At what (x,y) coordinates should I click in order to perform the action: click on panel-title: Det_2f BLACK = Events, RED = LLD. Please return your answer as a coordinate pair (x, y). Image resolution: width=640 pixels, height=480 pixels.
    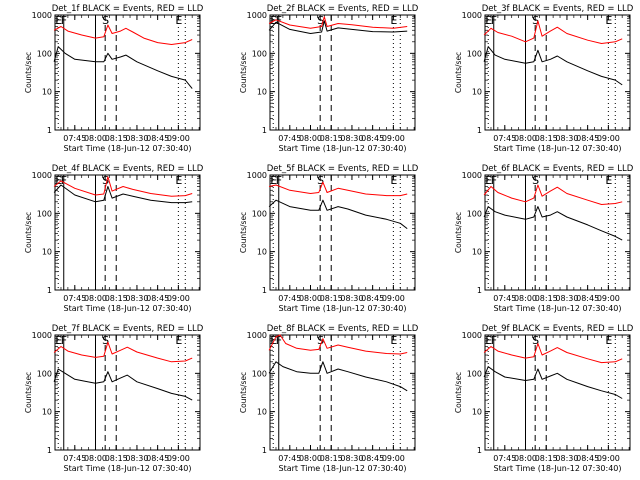
    Looking at the image, I should click on (343, 9).